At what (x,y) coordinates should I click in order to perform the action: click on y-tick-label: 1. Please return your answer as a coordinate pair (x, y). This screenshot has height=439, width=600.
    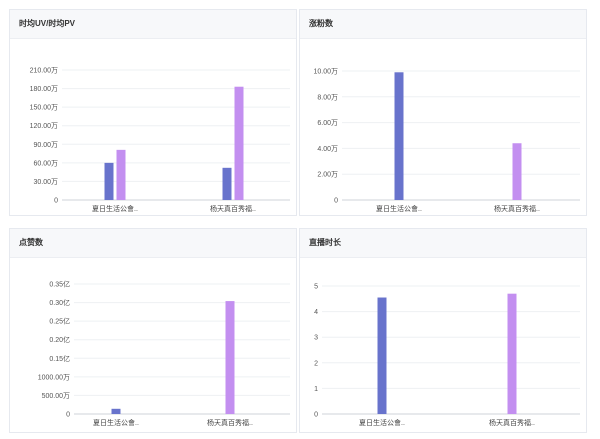
    Looking at the image, I should click on (316, 389).